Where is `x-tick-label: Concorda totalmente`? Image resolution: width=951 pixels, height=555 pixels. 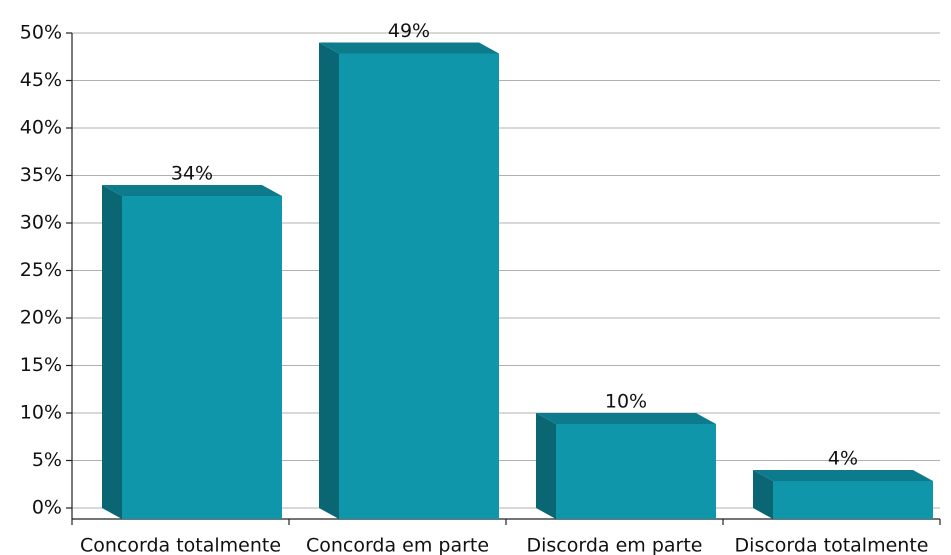
x-tick-label: Concorda totalmente is located at coordinates (180, 545).